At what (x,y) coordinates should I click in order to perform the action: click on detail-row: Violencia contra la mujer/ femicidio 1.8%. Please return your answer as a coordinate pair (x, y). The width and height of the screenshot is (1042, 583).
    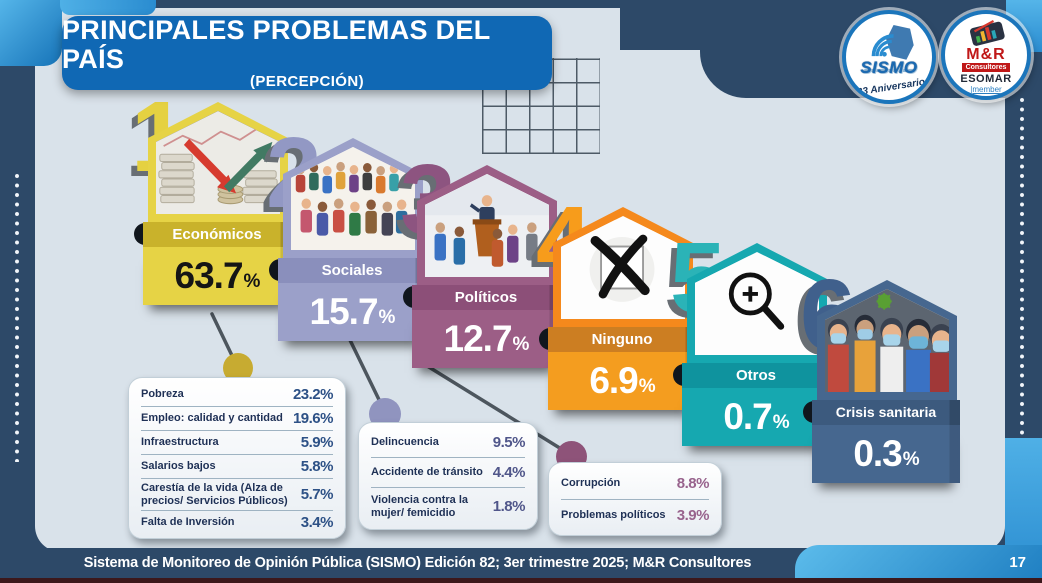
    Looking at the image, I should click on (448, 506).